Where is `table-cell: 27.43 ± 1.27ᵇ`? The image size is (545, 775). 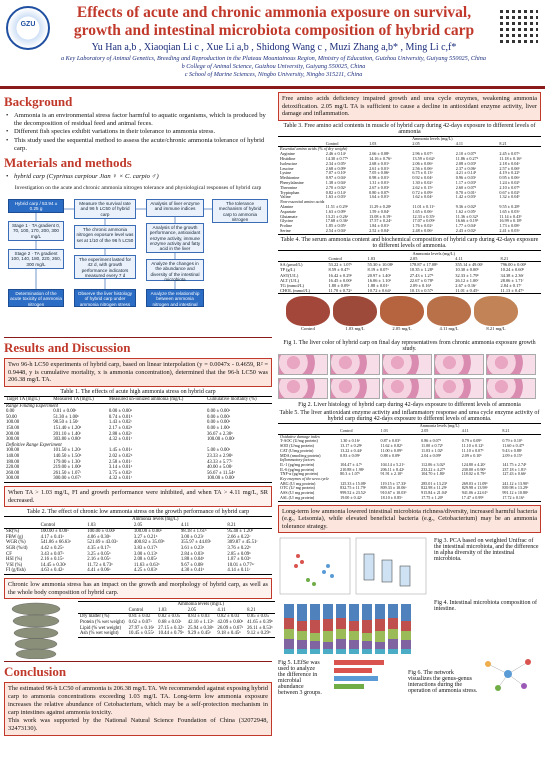 table-cell: 27.43 ± 1.27ᵇ is located at coordinates (421, 275).